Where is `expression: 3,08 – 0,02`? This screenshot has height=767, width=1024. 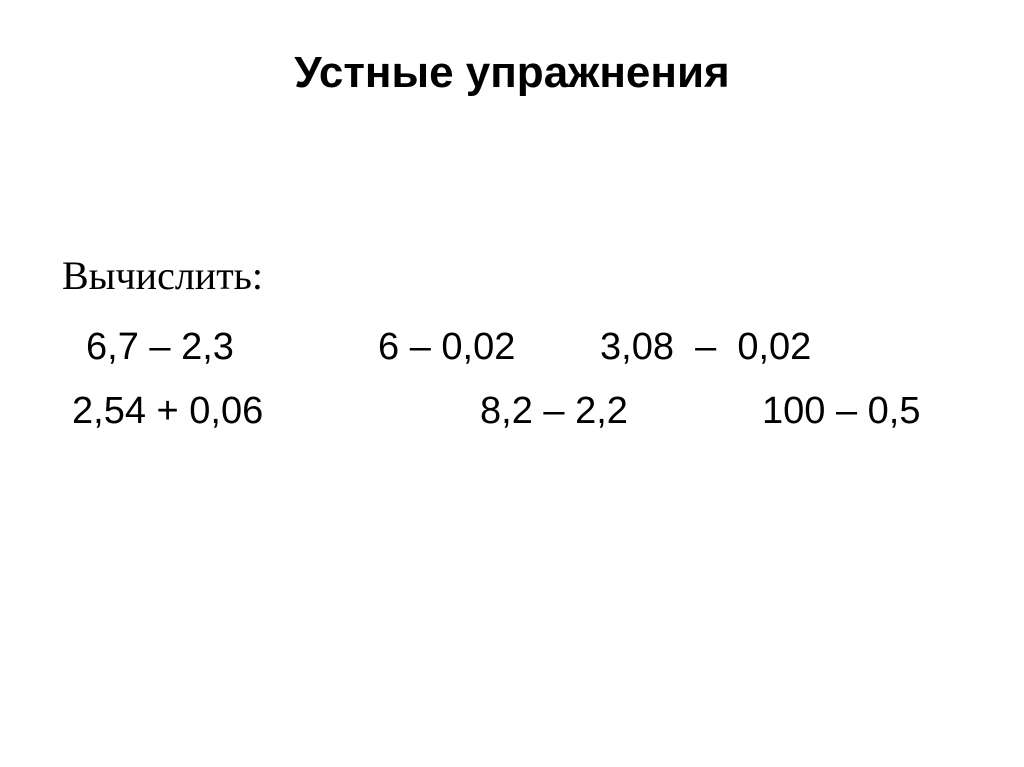
expression: 3,08 – 0,02 is located at coordinates (706, 347).